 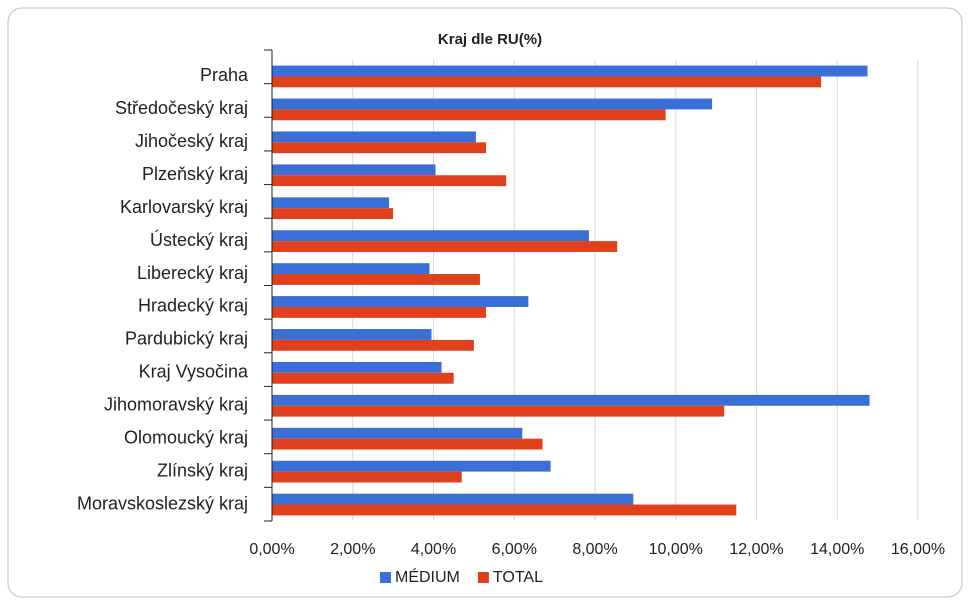 I want to click on x-tick-label: 2,00%, so click(x=352, y=549).